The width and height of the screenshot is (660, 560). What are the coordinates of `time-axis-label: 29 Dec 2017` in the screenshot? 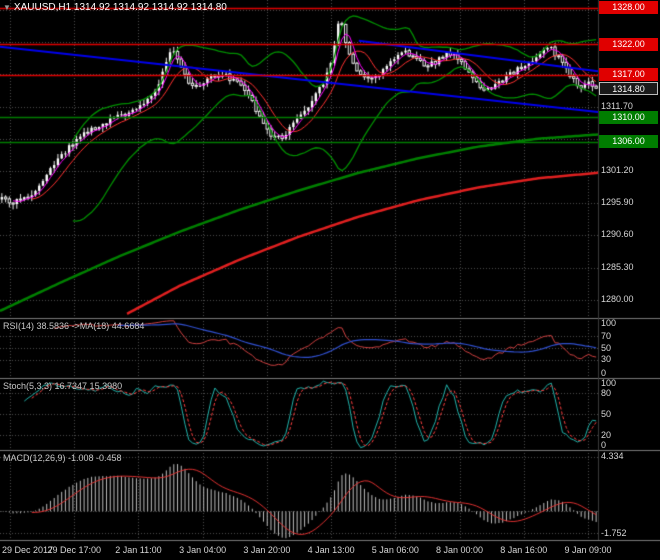 It's located at (28, 550).